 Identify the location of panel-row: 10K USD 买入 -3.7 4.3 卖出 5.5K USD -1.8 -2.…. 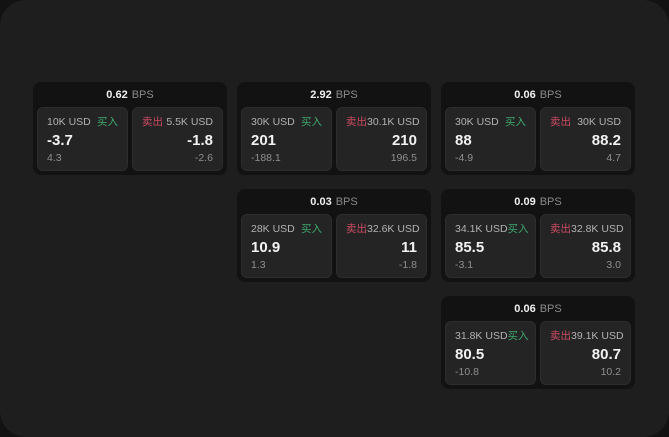
(130, 141).